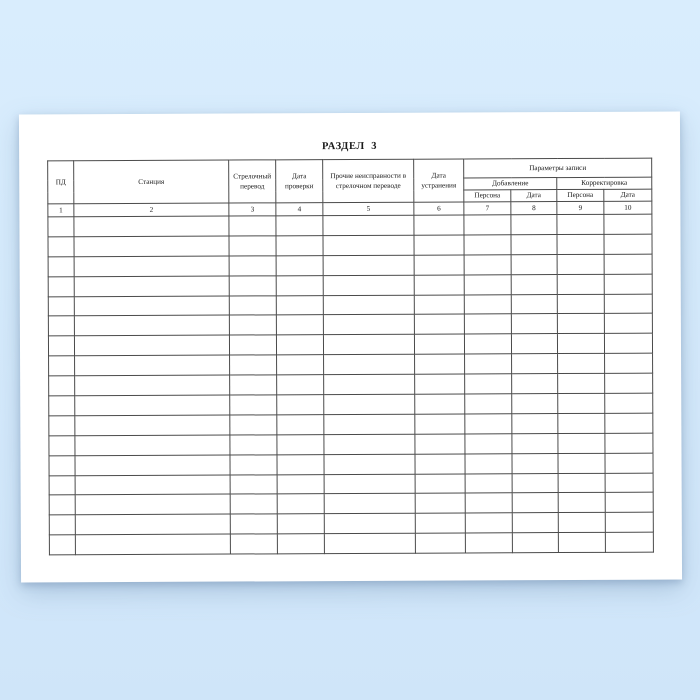 The height and width of the screenshot is (700, 700). What do you see at coordinates (557, 168) in the screenshot?
I see `column-group-header-record-params: Параметры записи` at bounding box center [557, 168].